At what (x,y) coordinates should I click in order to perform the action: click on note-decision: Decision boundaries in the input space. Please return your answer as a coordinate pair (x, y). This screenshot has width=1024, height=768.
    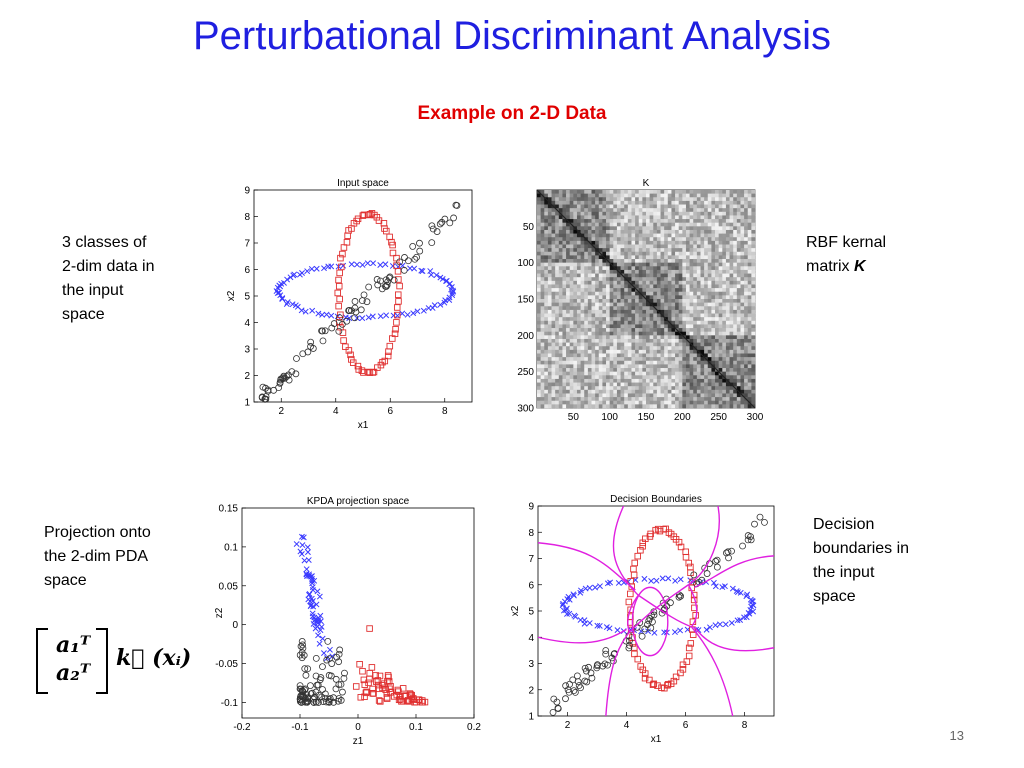
    Looking at the image, I should click on (861, 561).